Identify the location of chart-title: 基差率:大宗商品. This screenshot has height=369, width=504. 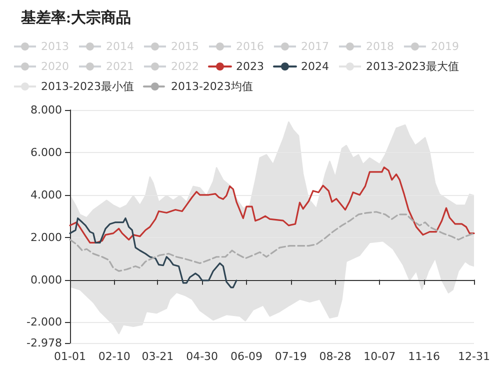
(75, 17).